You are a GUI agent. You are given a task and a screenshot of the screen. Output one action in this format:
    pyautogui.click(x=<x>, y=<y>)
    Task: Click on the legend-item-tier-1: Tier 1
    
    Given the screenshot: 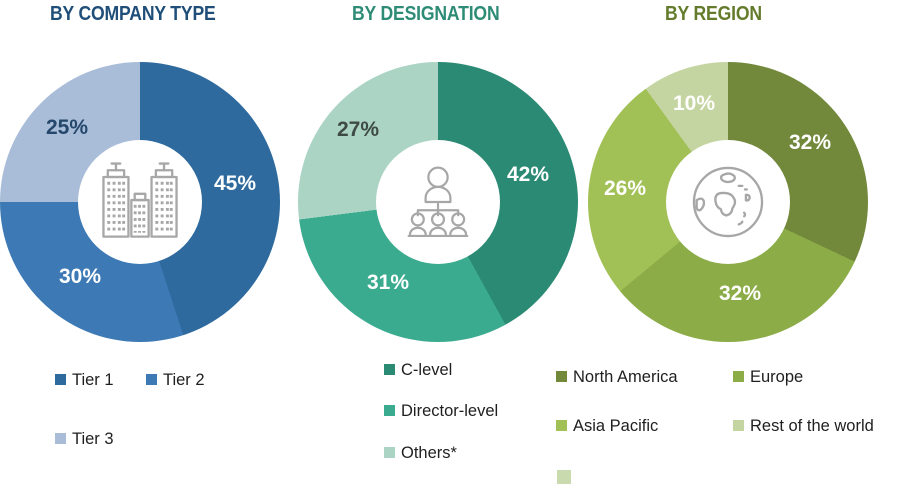 What is the action you would take?
    pyautogui.click(x=84, y=380)
    